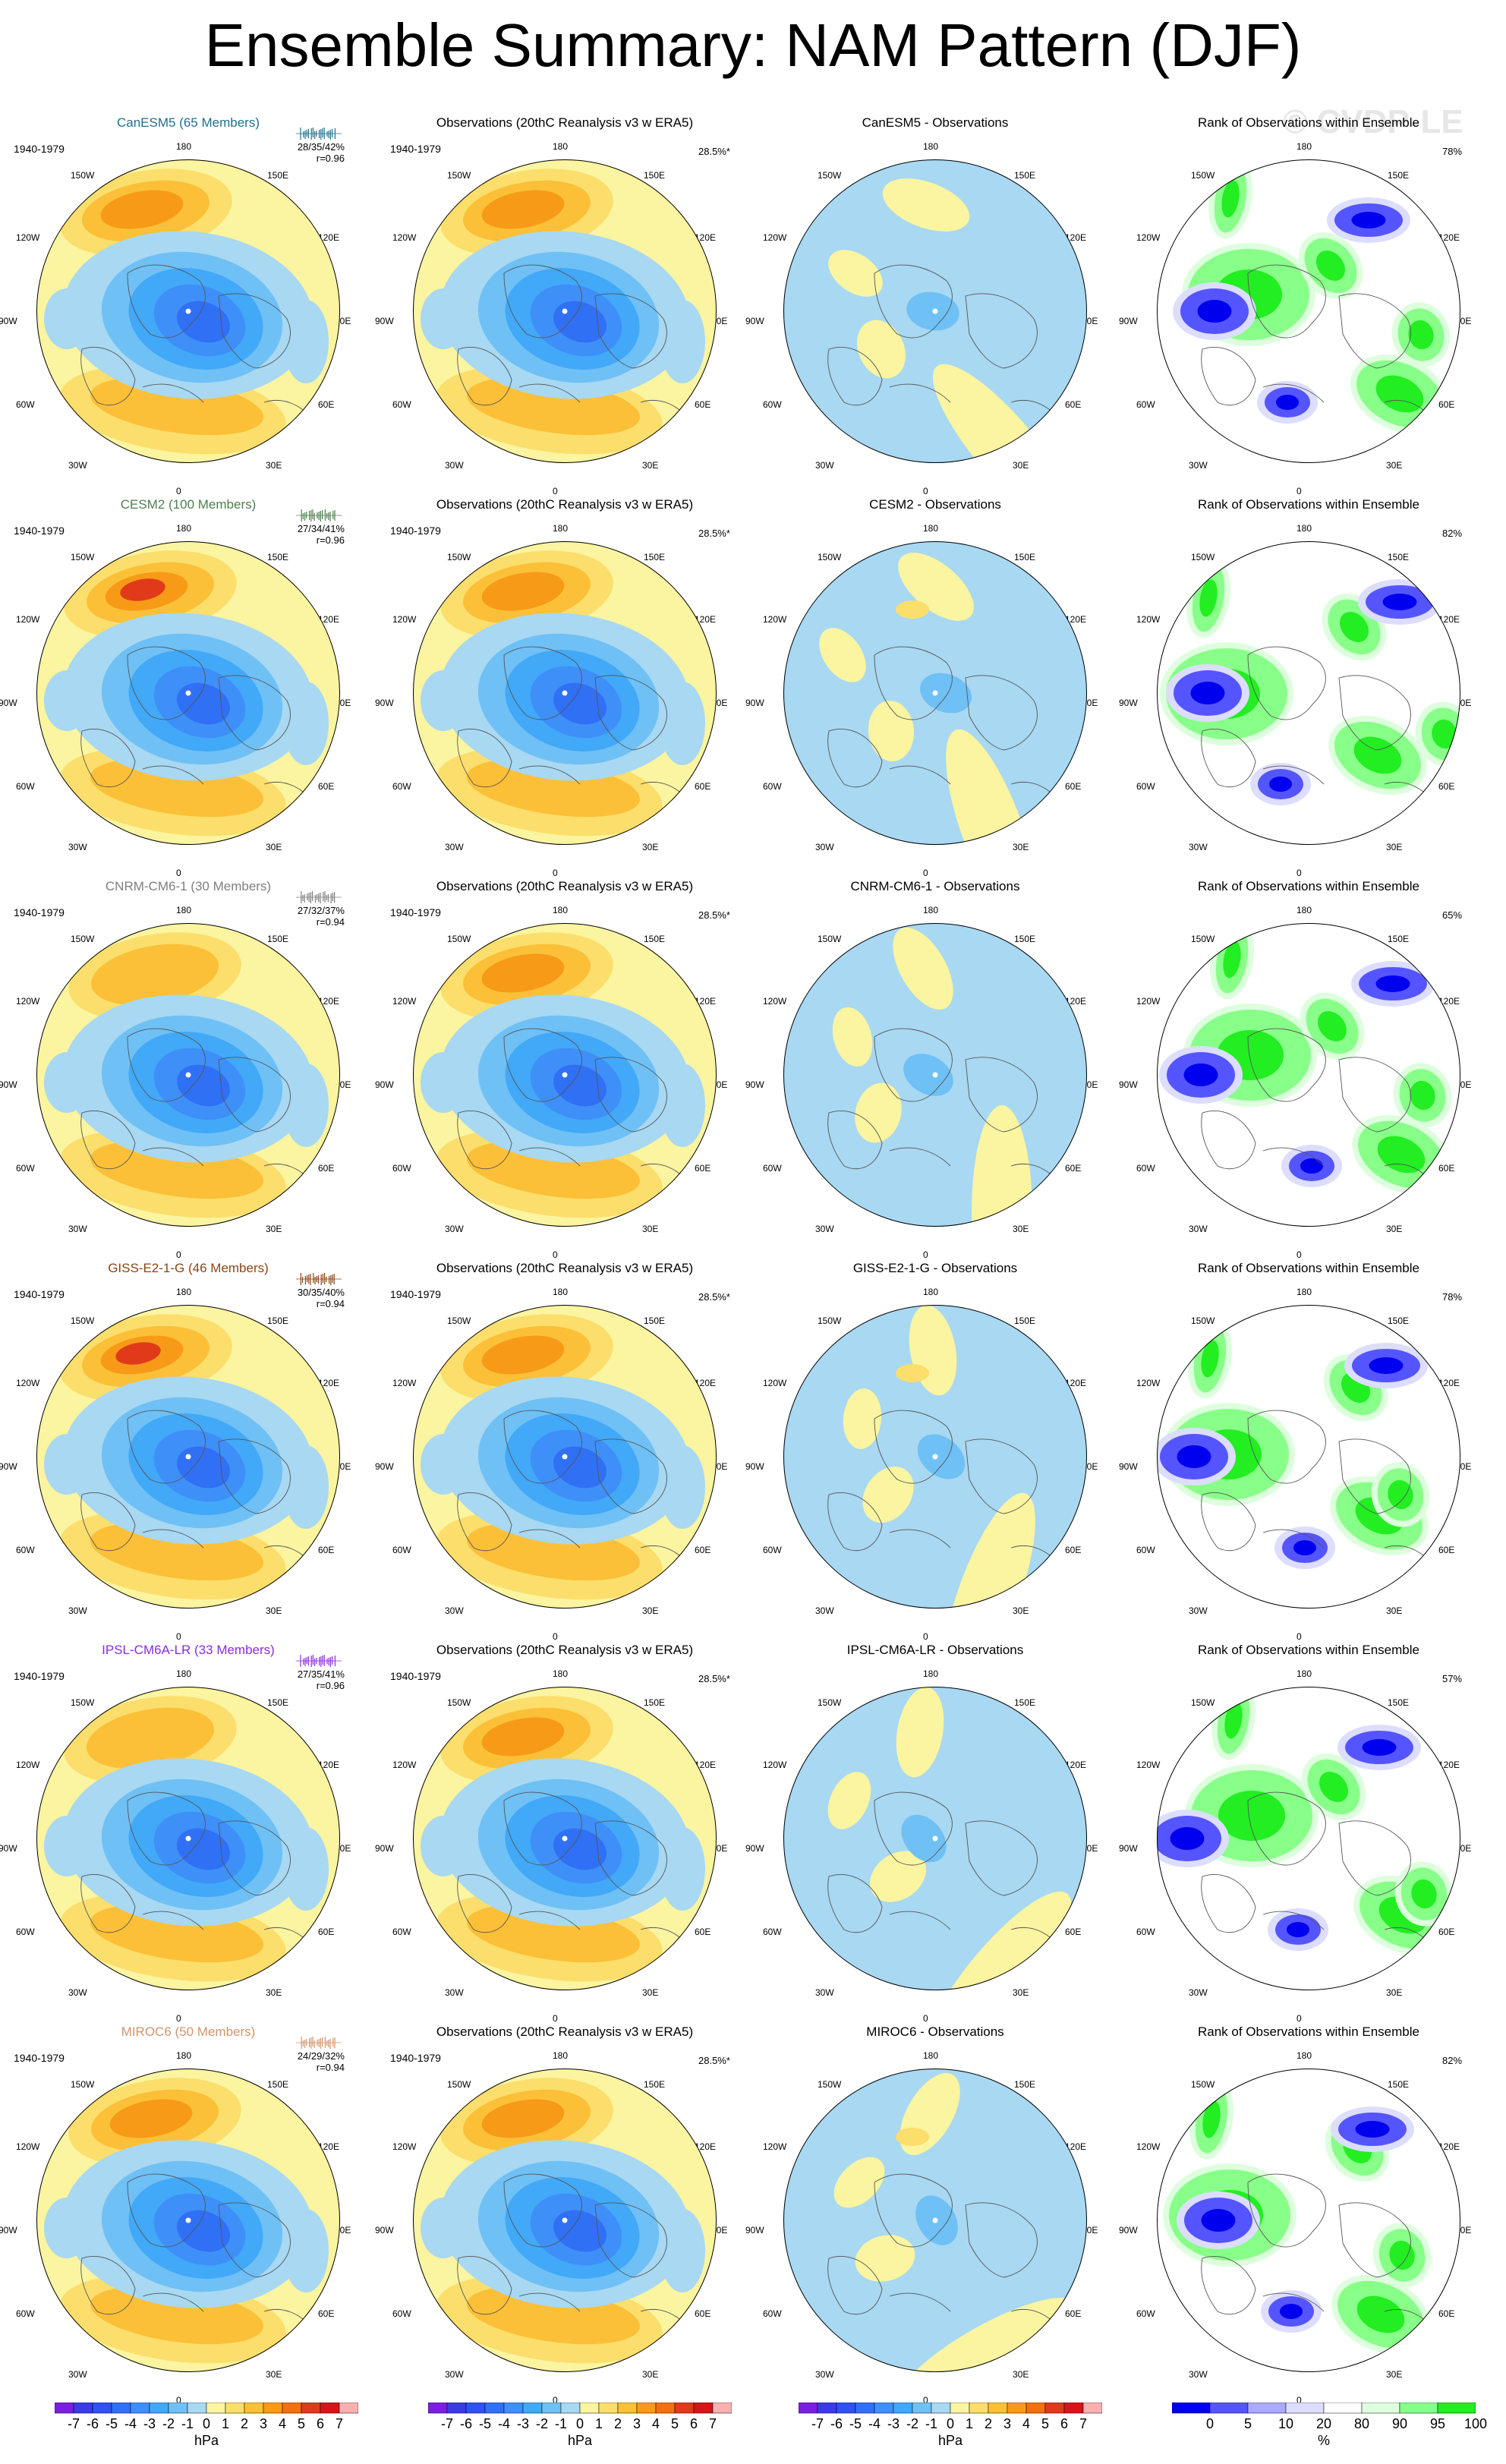  I want to click on page-title: Ensemble Summary: NAM Pattern (DJF), so click(753, 45).